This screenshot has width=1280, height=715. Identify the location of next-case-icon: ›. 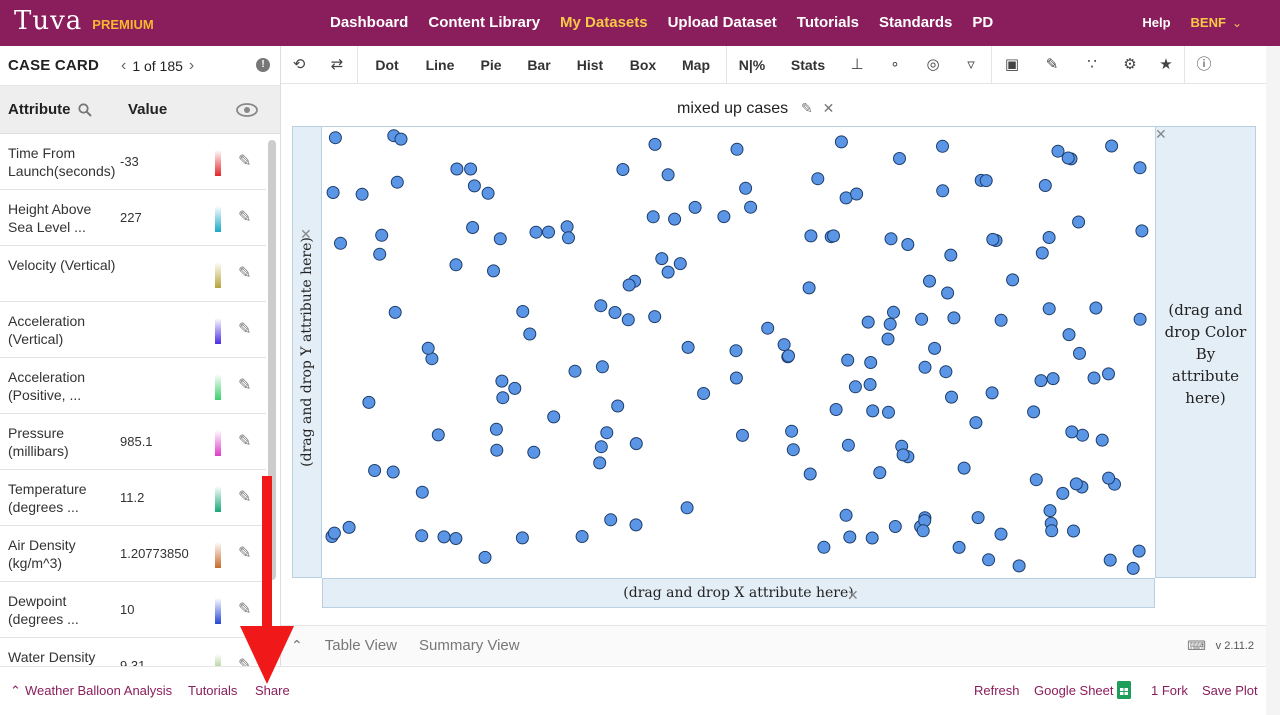
(191, 65).